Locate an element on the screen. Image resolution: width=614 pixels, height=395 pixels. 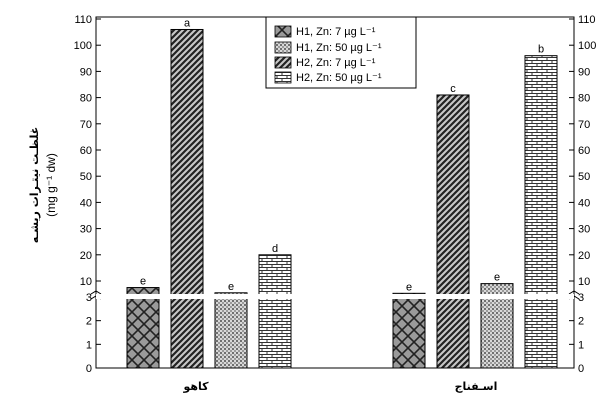
y-tick-label-right: 80 is located at coordinates (584, 99).